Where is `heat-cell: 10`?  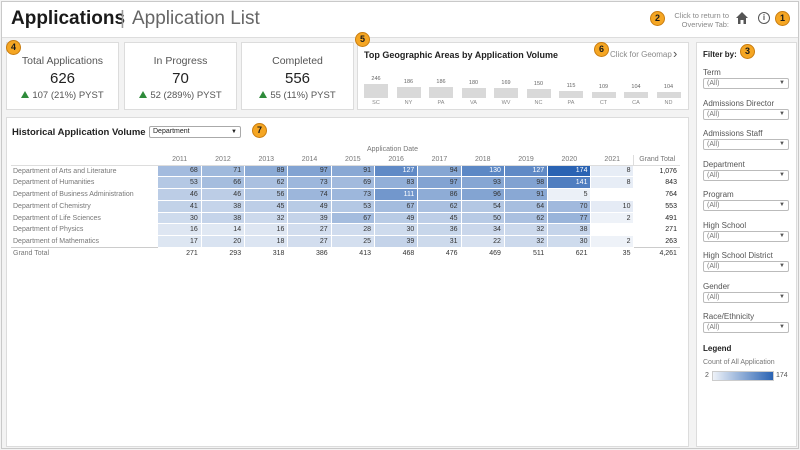
heat-cell: 10 is located at coordinates (612, 206).